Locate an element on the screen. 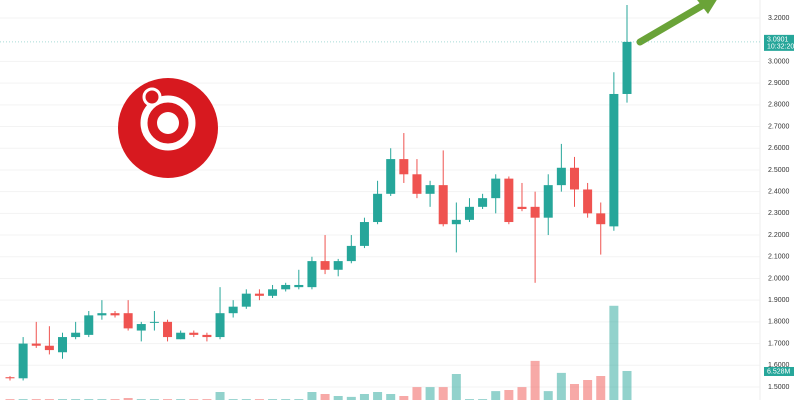  y-tick-label: 2.9000 is located at coordinates (779, 83).